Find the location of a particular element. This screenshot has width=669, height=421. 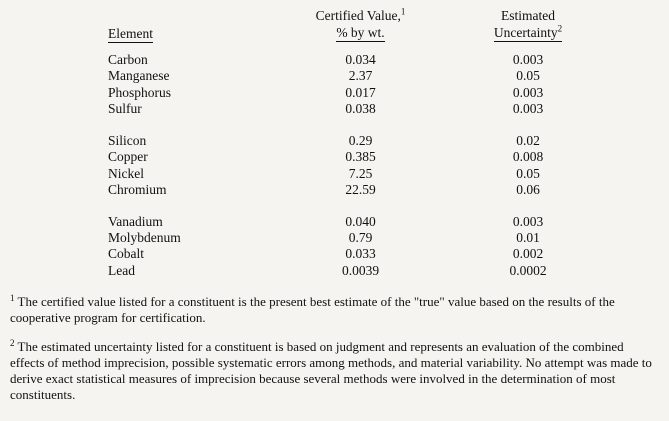

uncertainty-cell: 0.01 is located at coordinates (528, 237).